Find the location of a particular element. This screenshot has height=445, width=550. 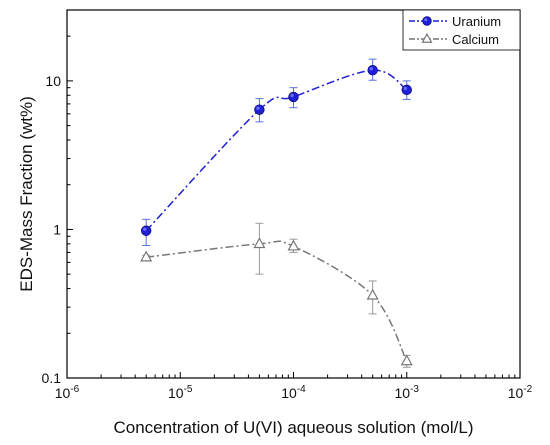

x-tick-labels: 10⁻⁶ 10⁻⁵ 10⁻⁴ 10⁻³ 10⁻² is located at coordinates (294, 392).